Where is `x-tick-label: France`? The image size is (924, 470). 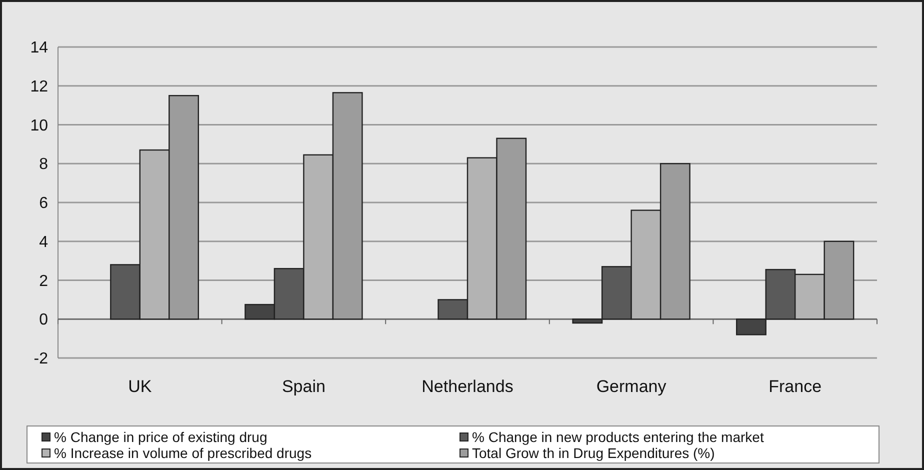
x-tick-label: France is located at coordinates (795, 386).